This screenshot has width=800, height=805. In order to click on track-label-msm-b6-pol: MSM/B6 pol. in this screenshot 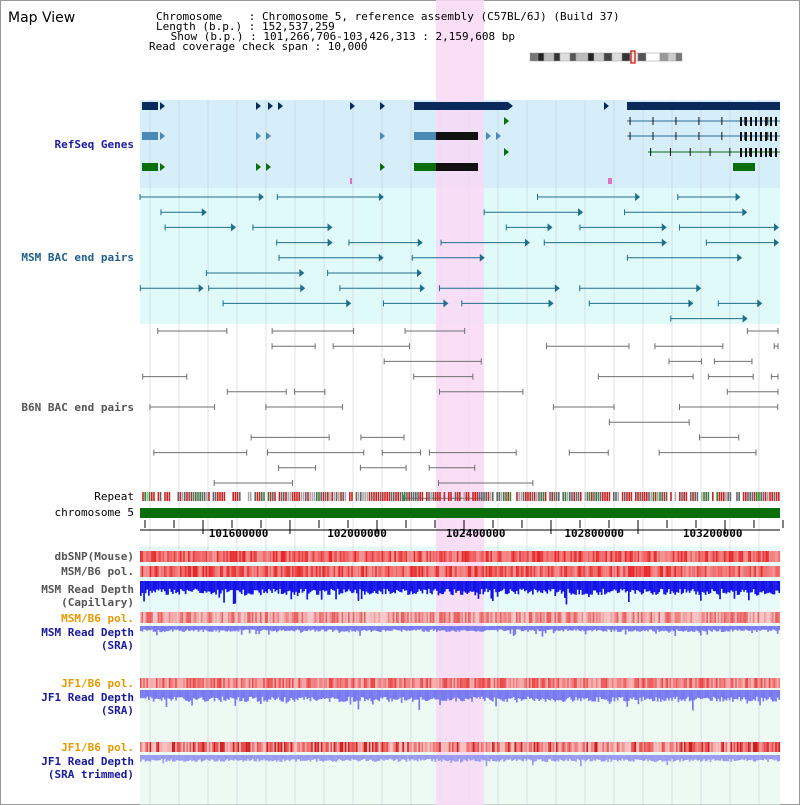, I will do `click(97, 571)`.